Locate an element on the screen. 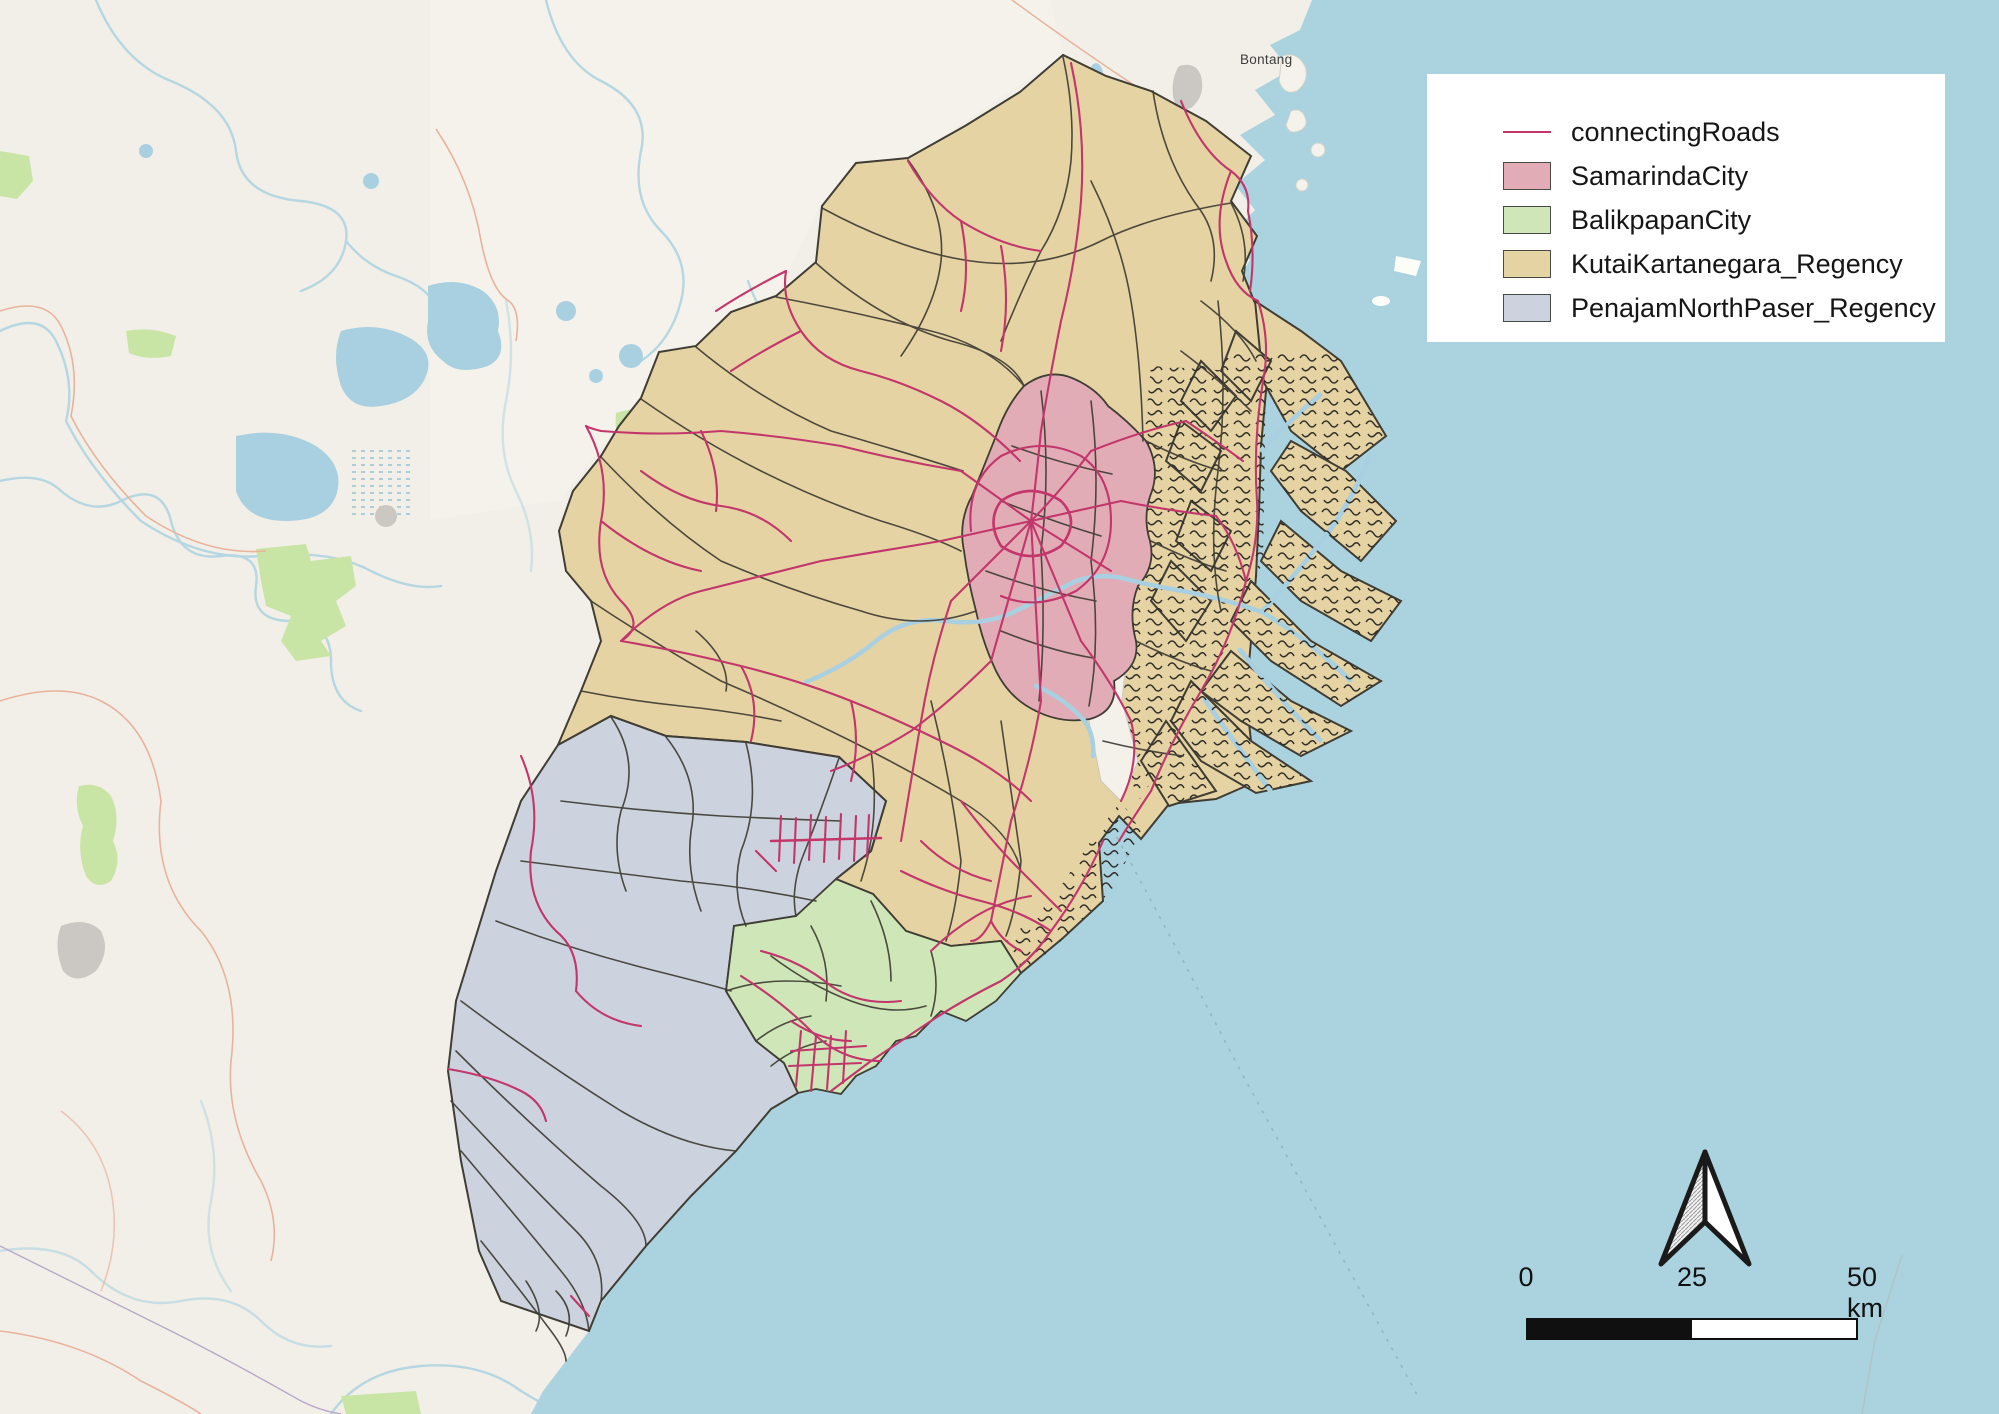 This screenshot has width=1999, height=1414. legend-item-penajamnorthpaser: PenajamNorthPaser_Regency is located at coordinates (1724, 308).